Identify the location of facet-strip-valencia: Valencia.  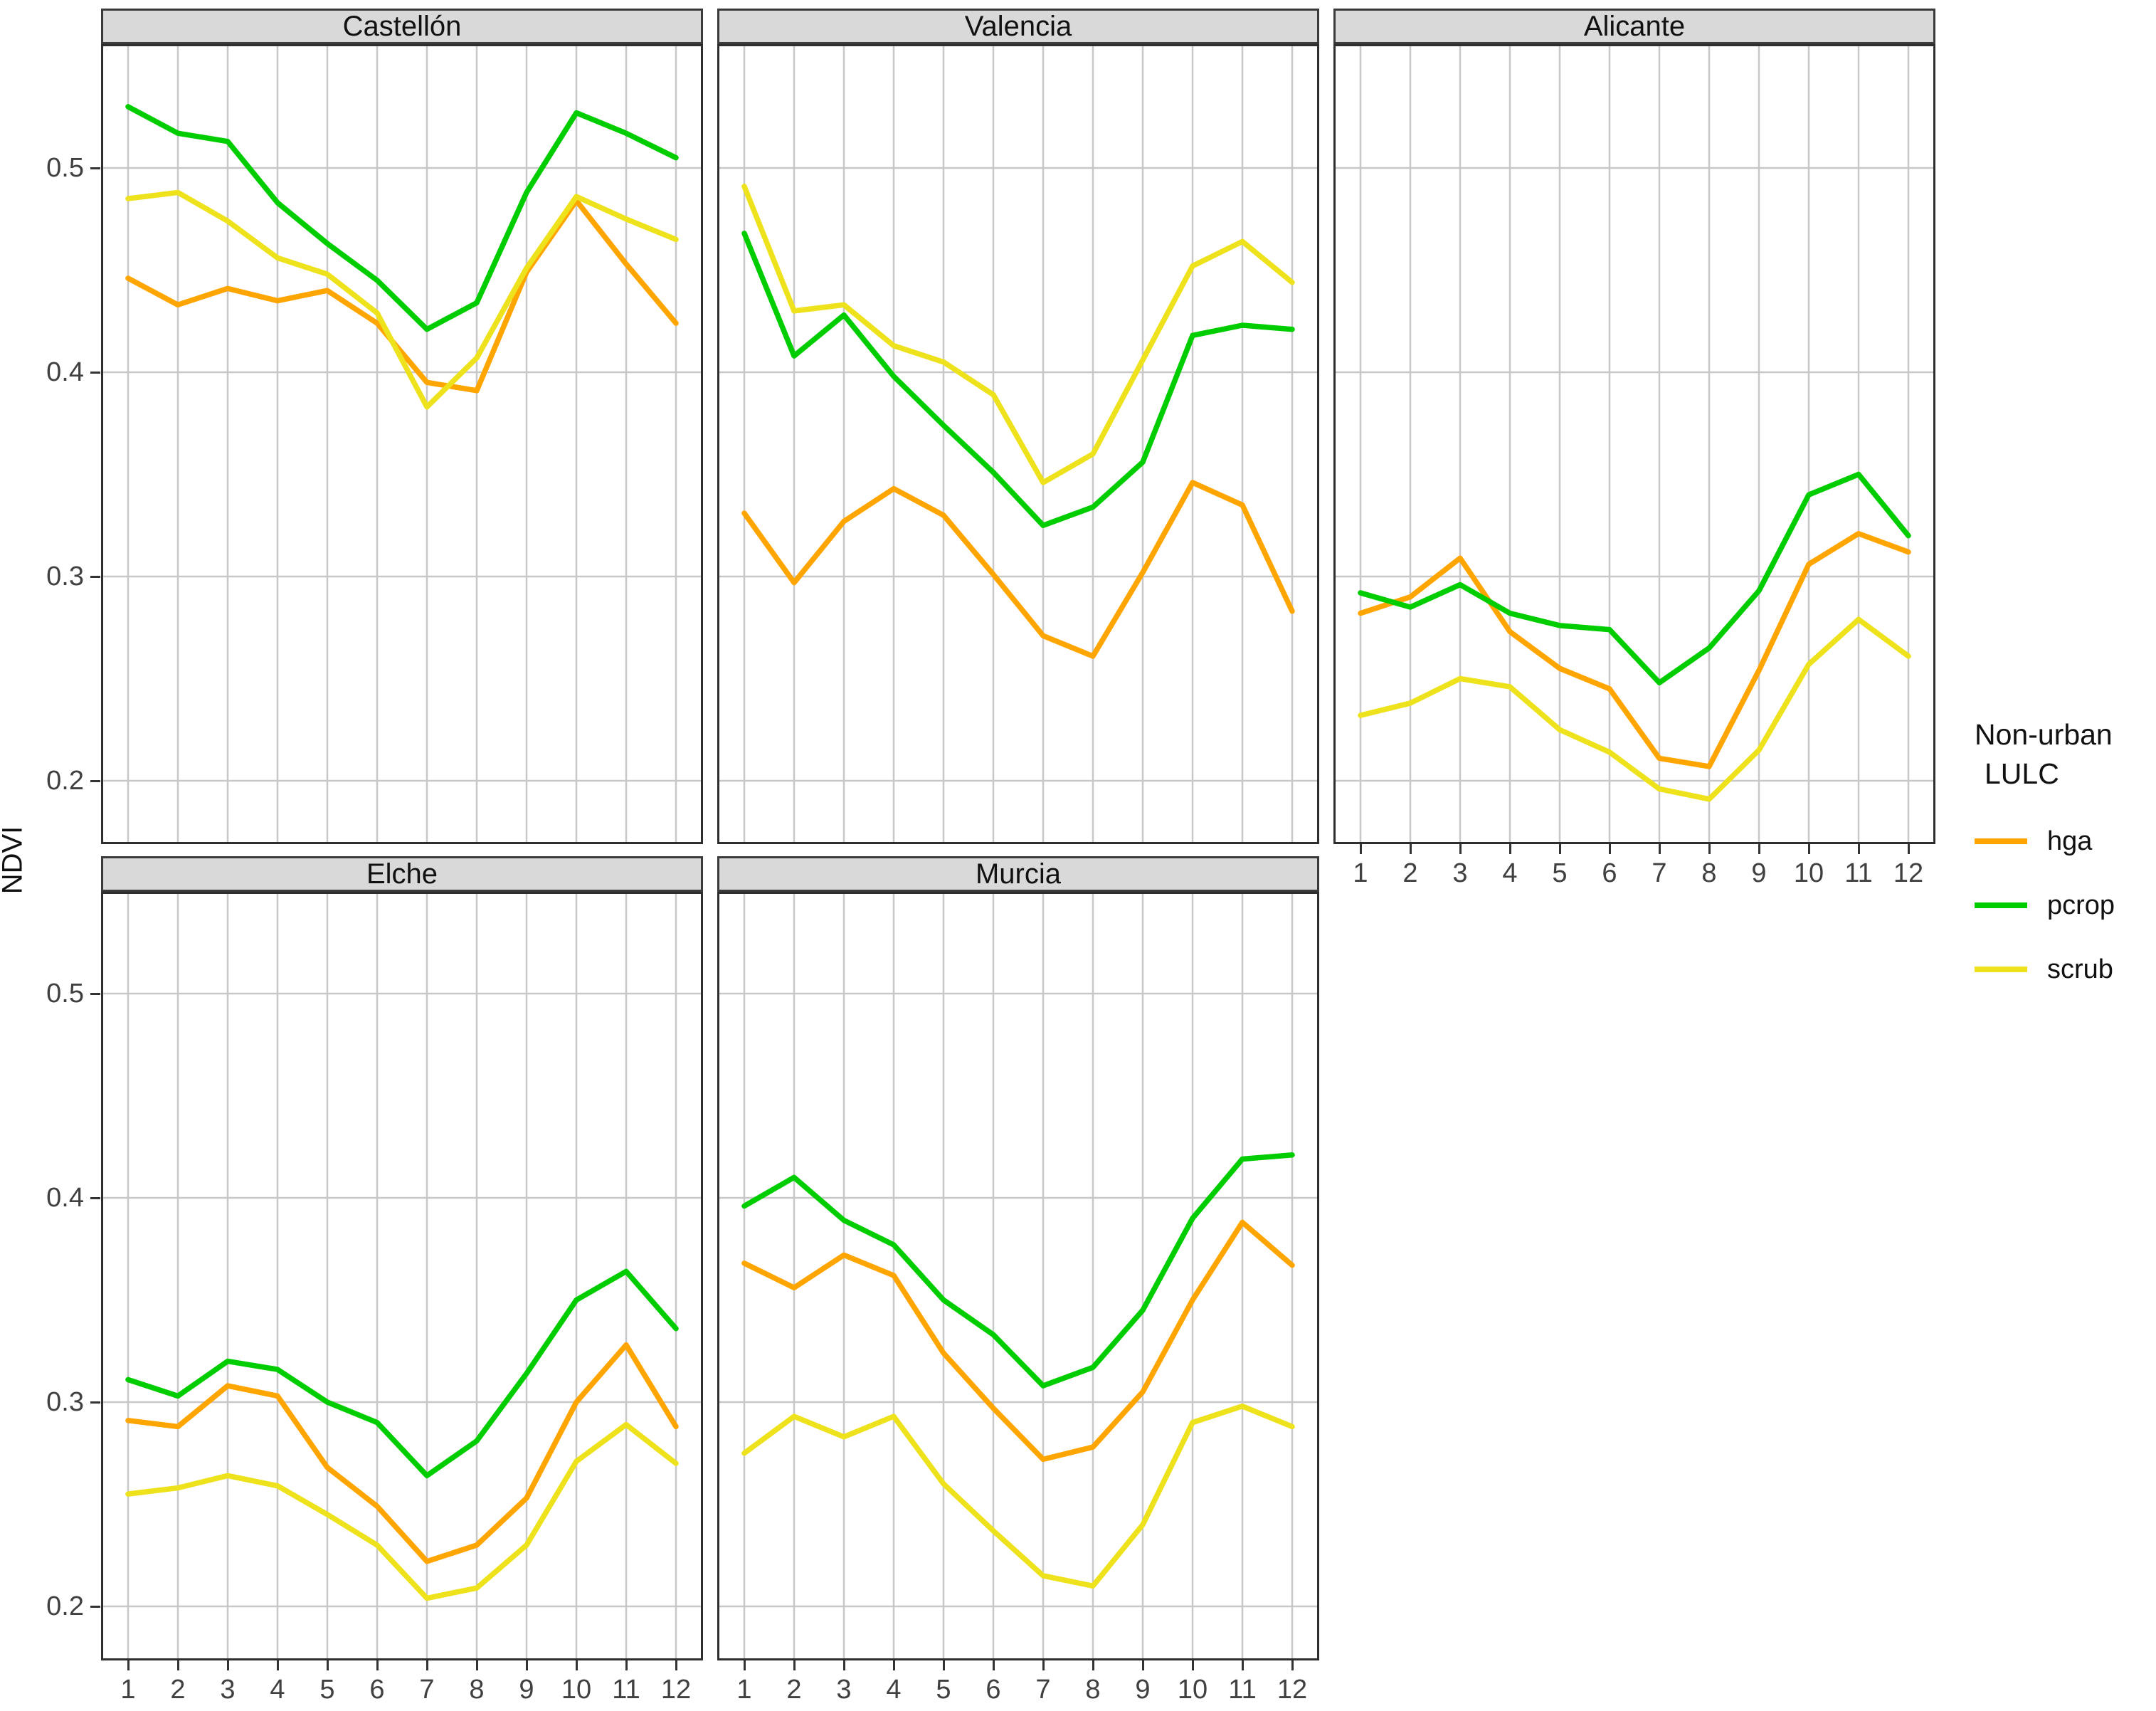
(1018, 26).